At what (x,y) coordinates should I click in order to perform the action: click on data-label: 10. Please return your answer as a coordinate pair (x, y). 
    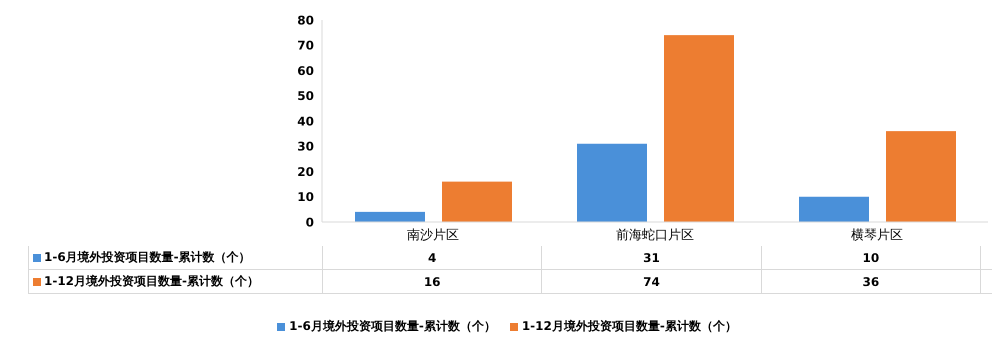
    Looking at the image, I should click on (871, 257).